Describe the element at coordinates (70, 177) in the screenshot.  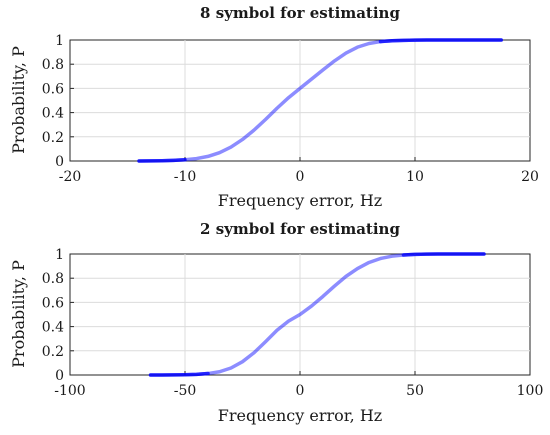
I see `x-tick-label: -20` at that location.